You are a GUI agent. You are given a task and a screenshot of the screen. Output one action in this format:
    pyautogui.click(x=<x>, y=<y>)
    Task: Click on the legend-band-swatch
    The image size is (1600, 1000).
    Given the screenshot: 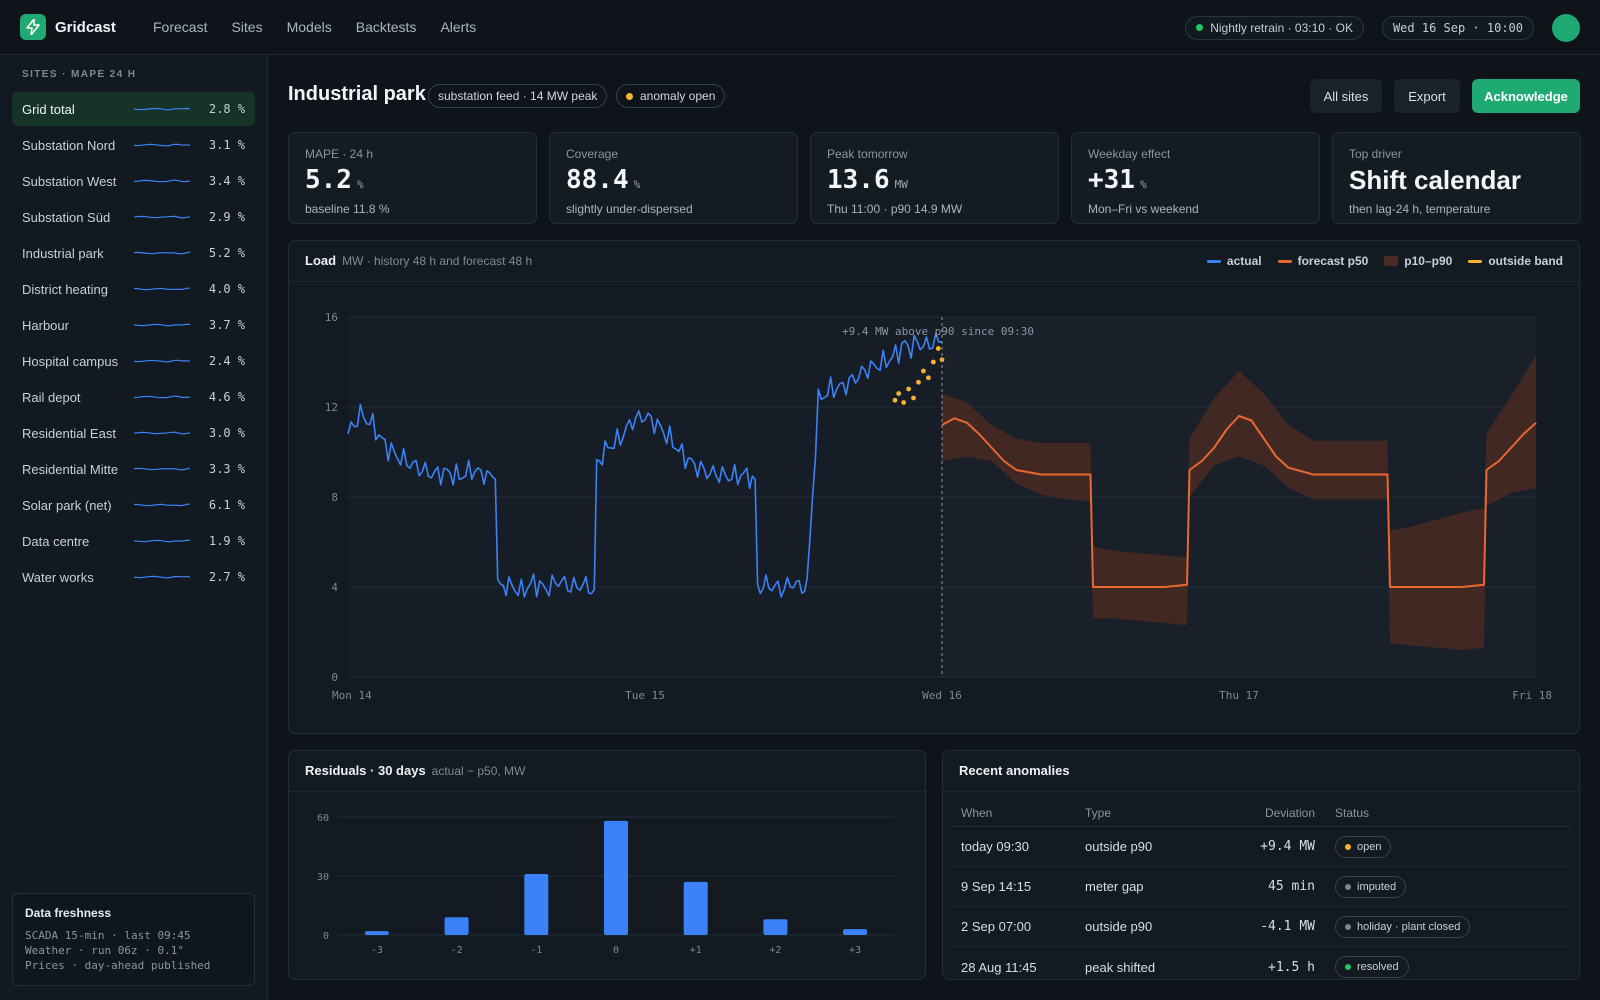 What is the action you would take?
    pyautogui.click(x=1391, y=261)
    